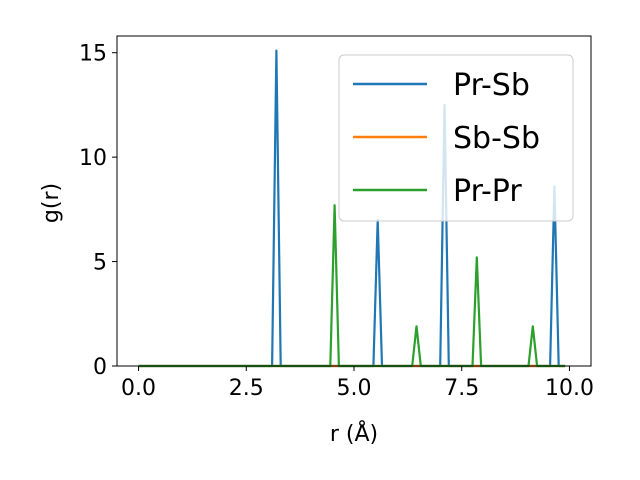 The height and width of the screenshot is (480, 640). Describe the element at coordinates (496, 138) in the screenshot. I see `legend-label: Sb-Sb` at that location.